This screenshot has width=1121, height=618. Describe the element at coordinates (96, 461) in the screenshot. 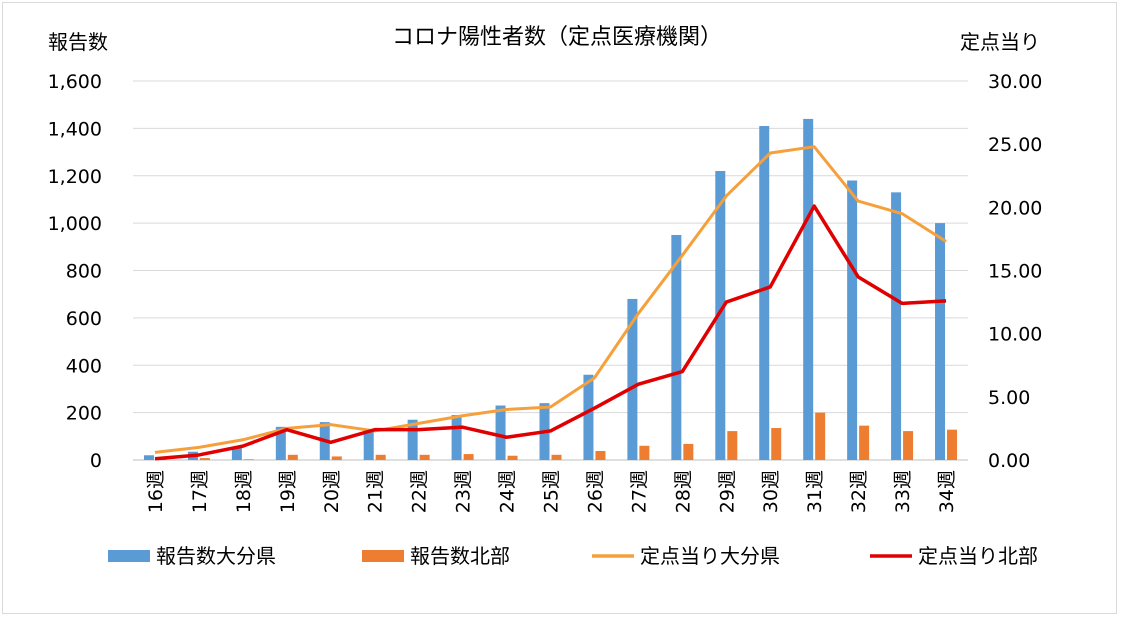

I see `left-tick-label: 0` at that location.